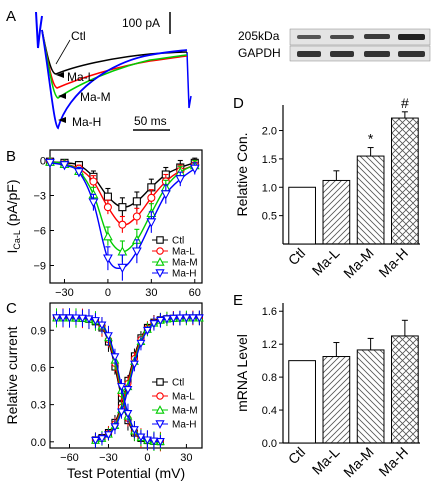 The image size is (441, 494). Describe the element at coordinates (150, 121) in the screenshot. I see `scale-time-label: 50 ms` at that location.